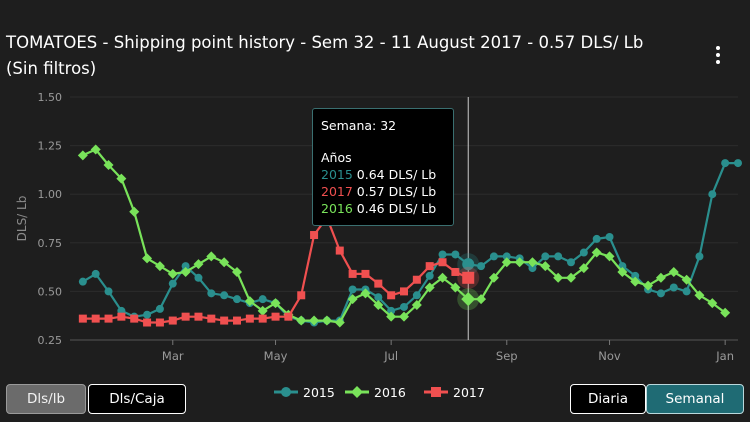 Image resolution: width=750 pixels, height=422 pixels. What do you see at coordinates (137, 399) in the screenshot?
I see `unit-dls-caja-button: Dls/Caja` at bounding box center [137, 399].